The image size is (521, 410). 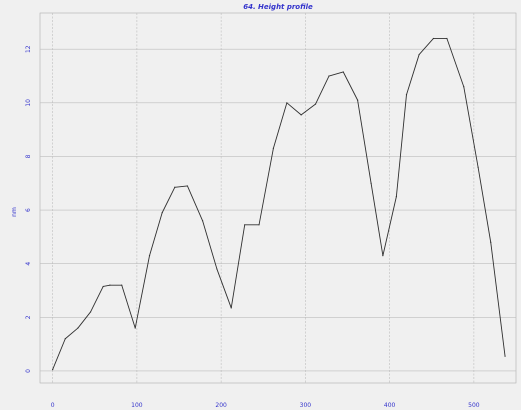 I want to click on x-tick-label: 500, so click(x=474, y=405).